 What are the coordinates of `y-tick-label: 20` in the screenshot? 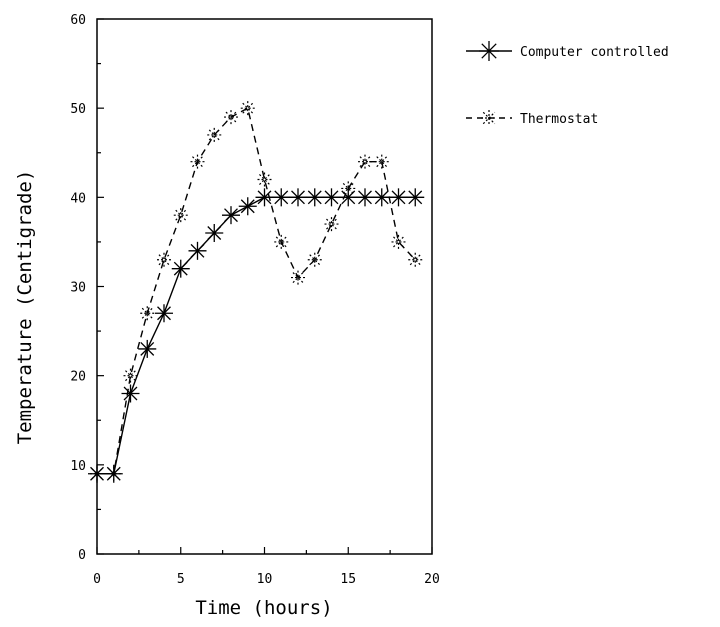 It's located at (78, 377).